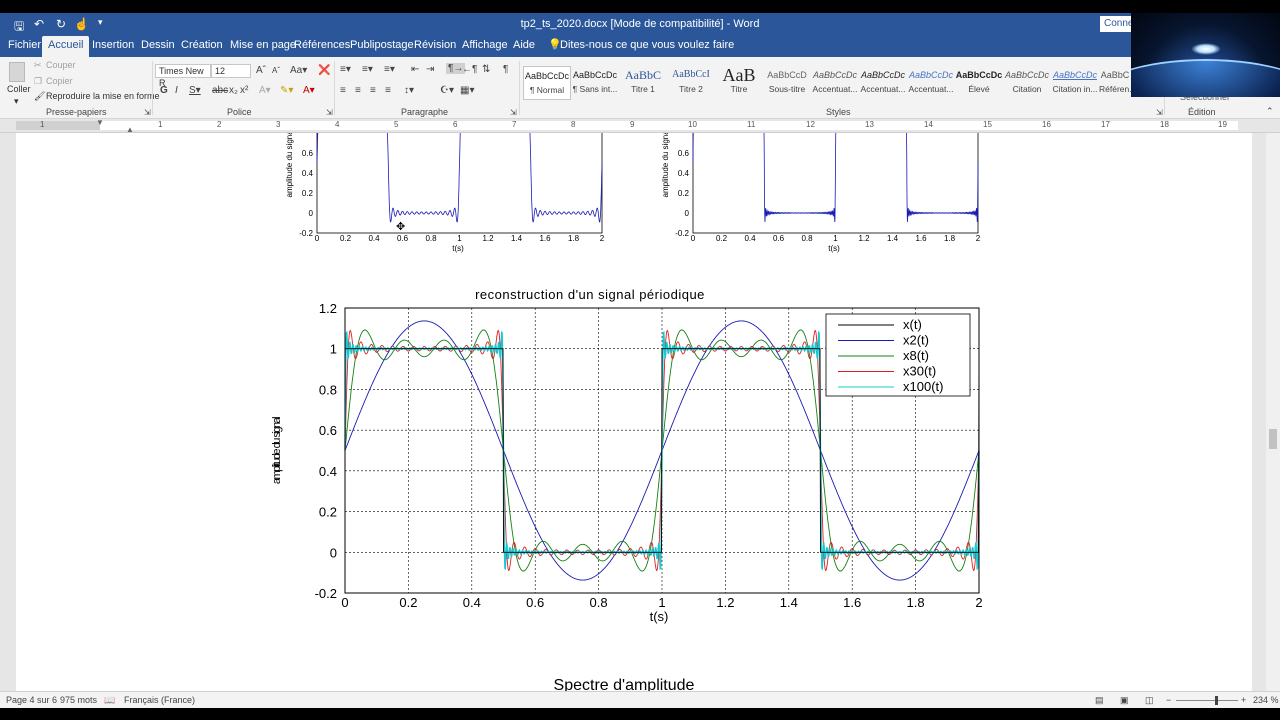 This screenshot has height=720, width=1280. Describe the element at coordinates (739, 83) in the screenshot. I see `style-titre: AaB Titre` at that location.